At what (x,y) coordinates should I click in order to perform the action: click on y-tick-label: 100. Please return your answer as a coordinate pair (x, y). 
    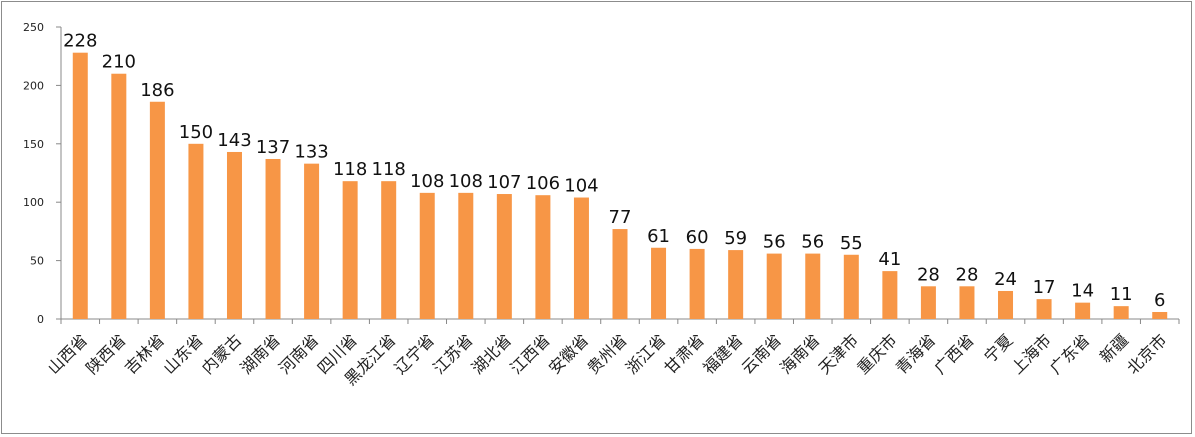
    Looking at the image, I should click on (33, 202).